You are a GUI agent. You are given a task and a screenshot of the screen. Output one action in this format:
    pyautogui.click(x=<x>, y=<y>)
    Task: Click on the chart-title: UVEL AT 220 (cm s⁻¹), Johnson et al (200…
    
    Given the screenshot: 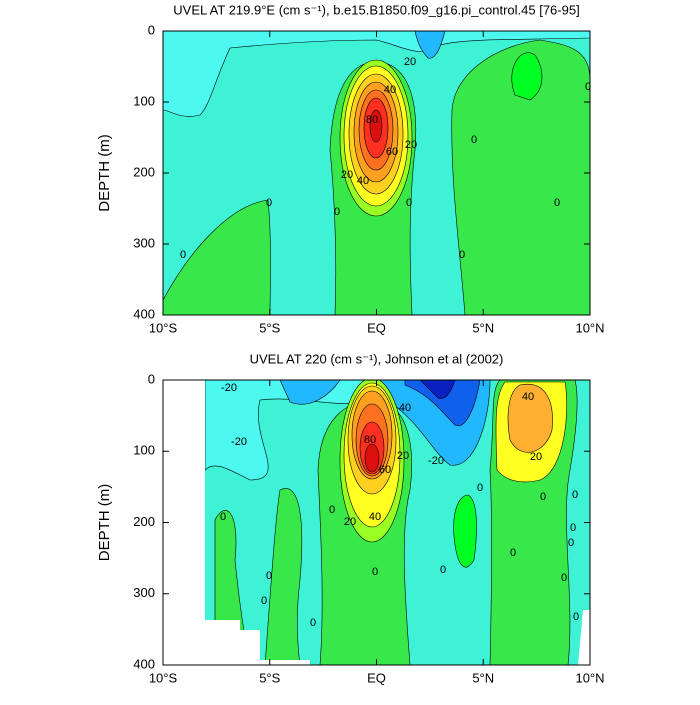 What is the action you would take?
    pyautogui.click(x=377, y=358)
    